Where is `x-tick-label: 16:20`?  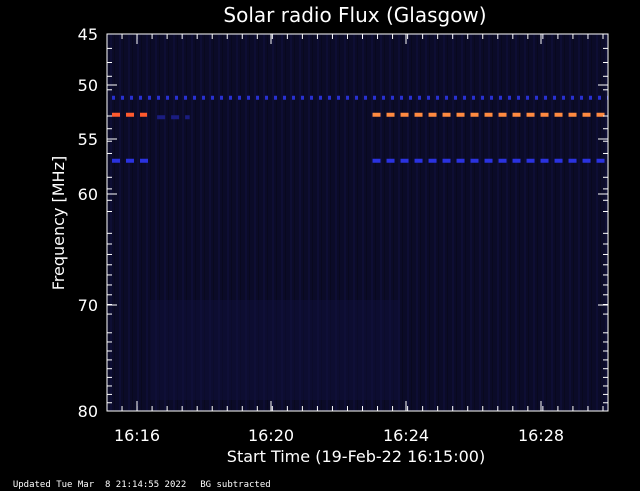 x-tick-label: 16:20 is located at coordinates (271, 435).